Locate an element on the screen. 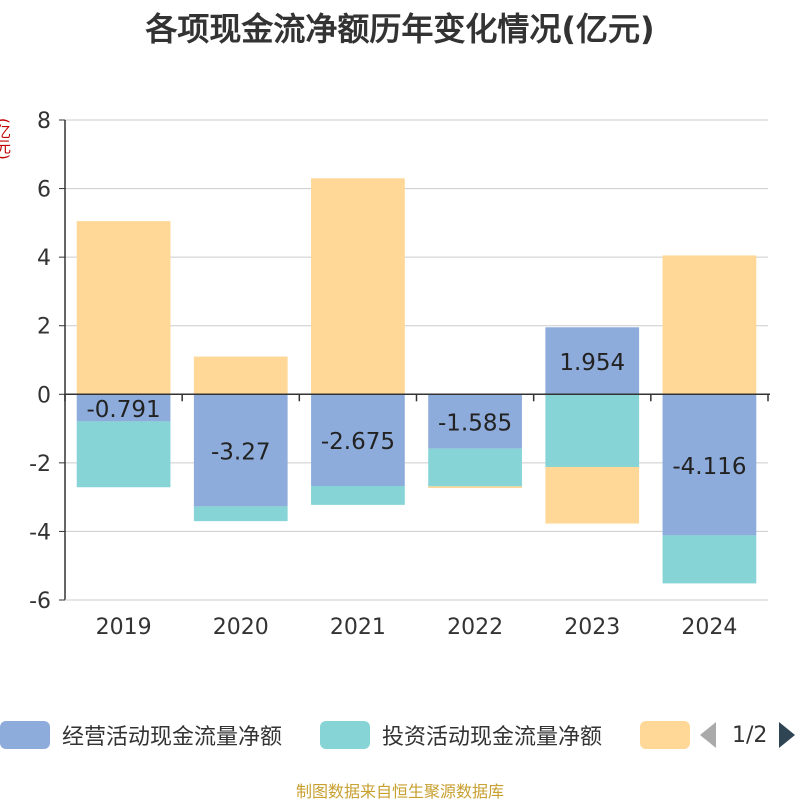 The image size is (800, 802). legend-swatch-investing is located at coordinates (345, 735).